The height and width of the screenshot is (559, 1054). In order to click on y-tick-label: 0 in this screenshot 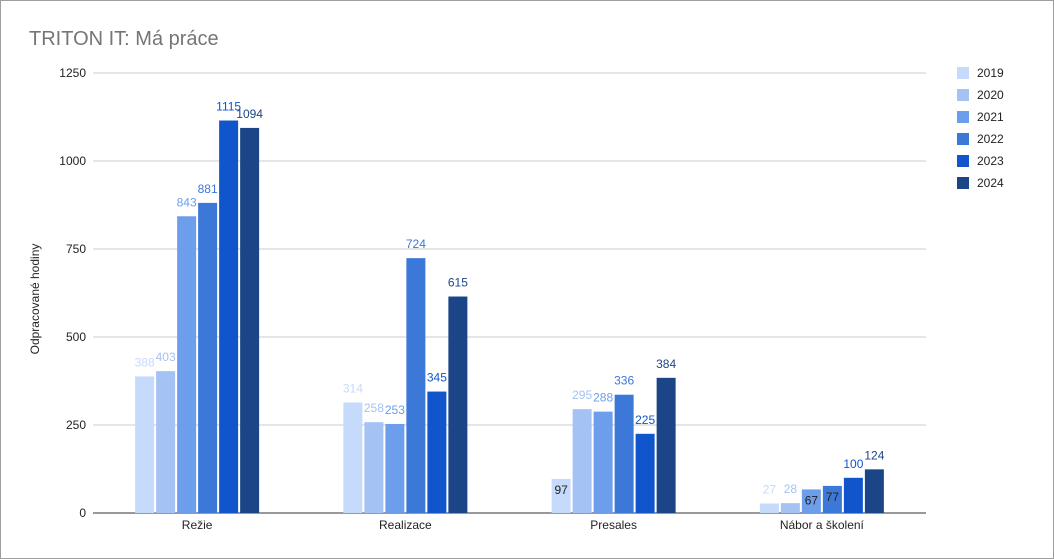, I will do `click(82, 513)`.